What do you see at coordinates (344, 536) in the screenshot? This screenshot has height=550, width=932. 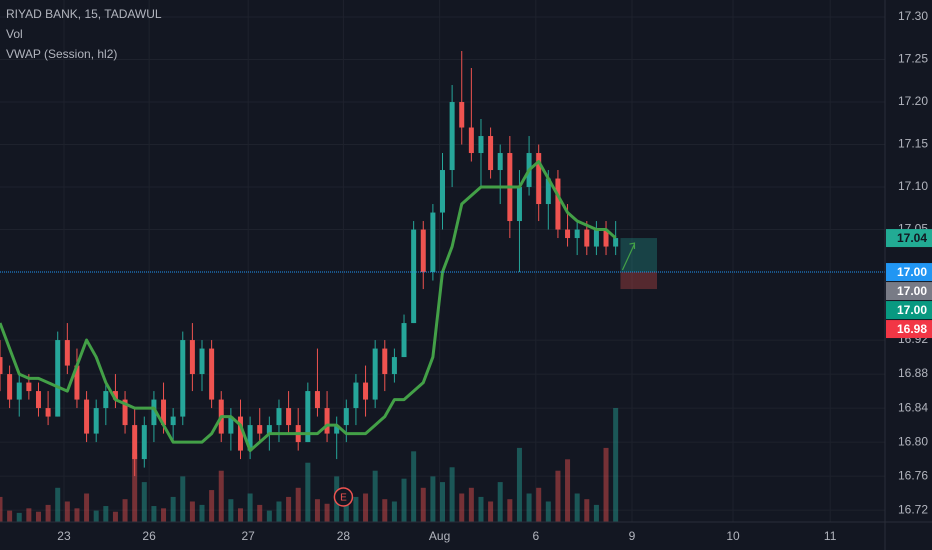 I see `x-tick-label: 28` at bounding box center [344, 536].